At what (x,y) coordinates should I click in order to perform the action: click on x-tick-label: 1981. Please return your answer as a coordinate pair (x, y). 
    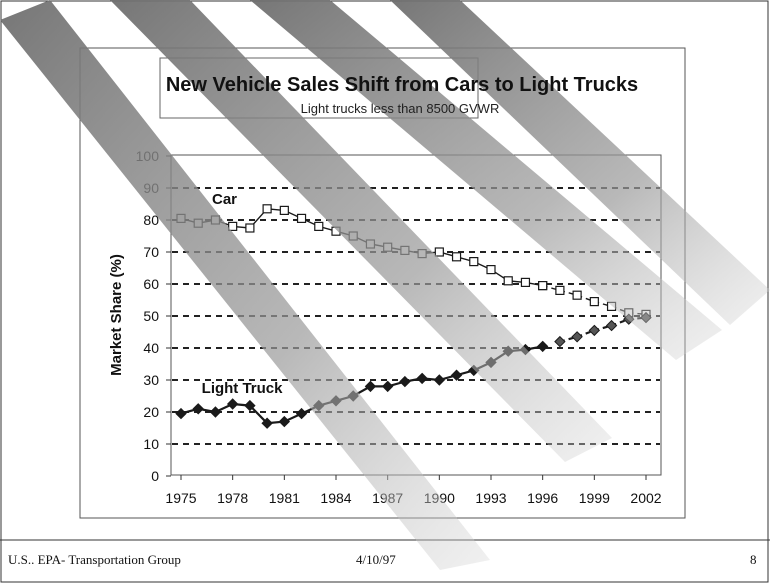
    Looking at the image, I should click on (284, 498).